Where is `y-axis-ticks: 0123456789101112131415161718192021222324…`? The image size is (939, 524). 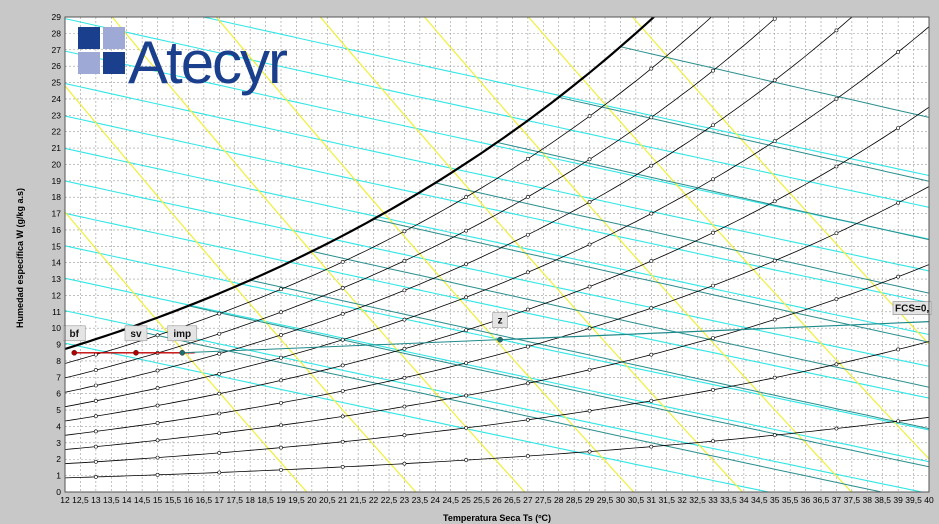
y-axis-ticks: 0123456789101112131415161718192021222324… is located at coordinates (57, 254).